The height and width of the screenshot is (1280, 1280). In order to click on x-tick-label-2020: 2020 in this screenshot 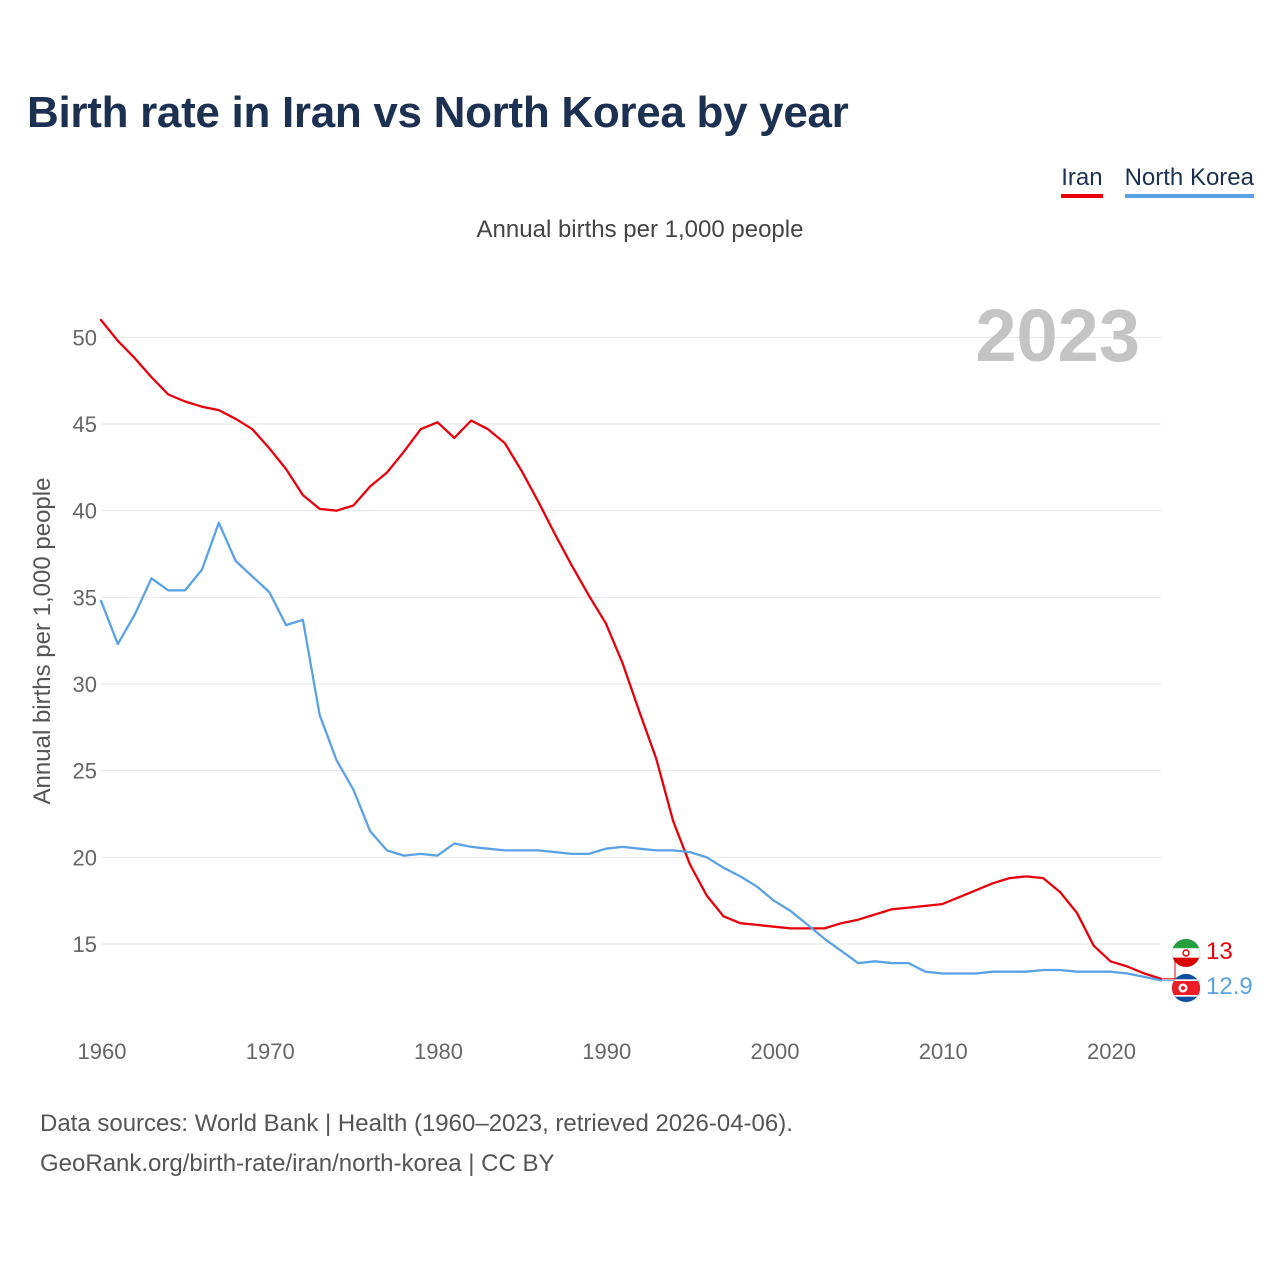, I will do `click(1111, 1051)`.